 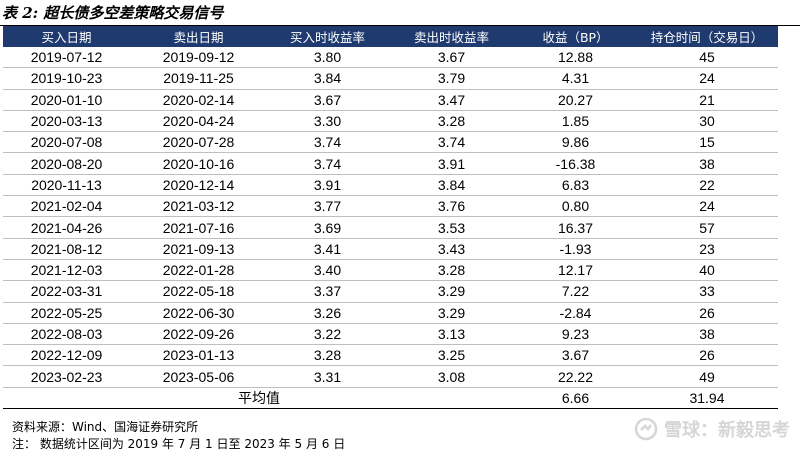 I want to click on cell-return-bp: 4.31, so click(x=575, y=78).